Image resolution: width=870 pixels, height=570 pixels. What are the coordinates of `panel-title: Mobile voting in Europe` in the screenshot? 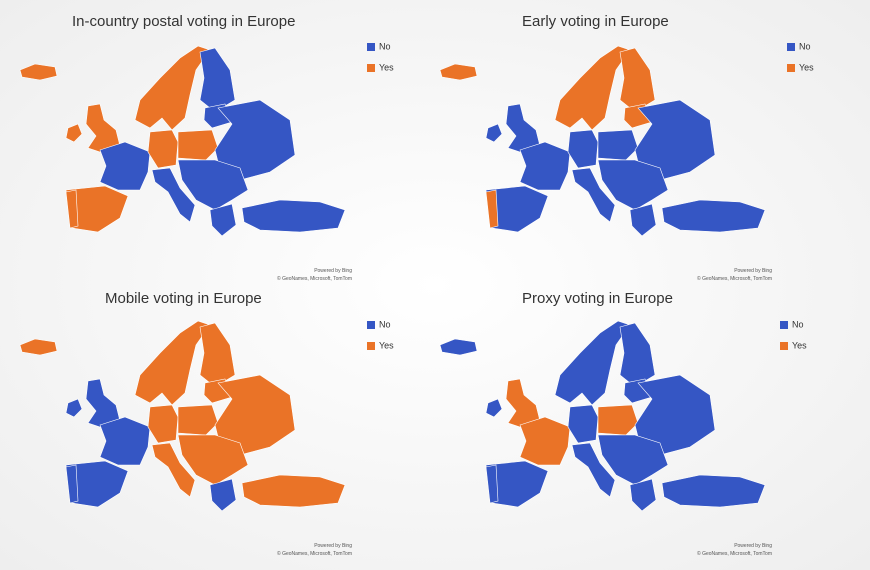 It's located at (183, 298).